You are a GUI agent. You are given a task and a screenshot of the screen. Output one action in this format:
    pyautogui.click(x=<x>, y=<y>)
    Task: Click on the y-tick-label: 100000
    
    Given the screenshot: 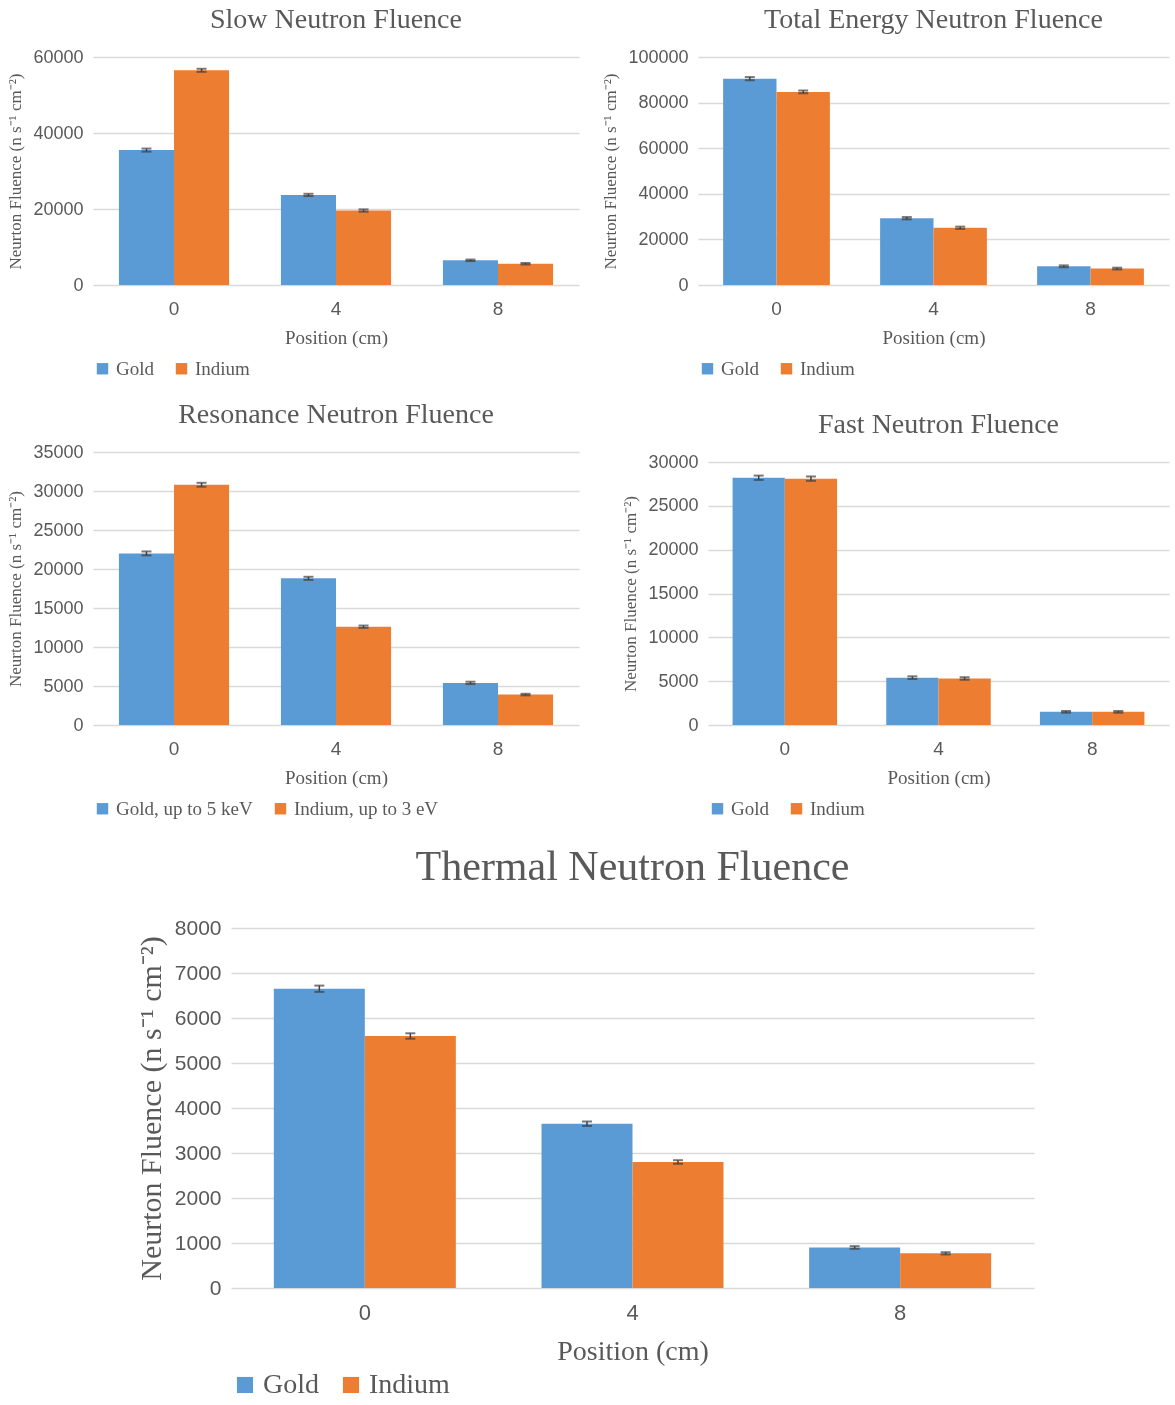 What is the action you would take?
    pyautogui.click(x=658, y=56)
    